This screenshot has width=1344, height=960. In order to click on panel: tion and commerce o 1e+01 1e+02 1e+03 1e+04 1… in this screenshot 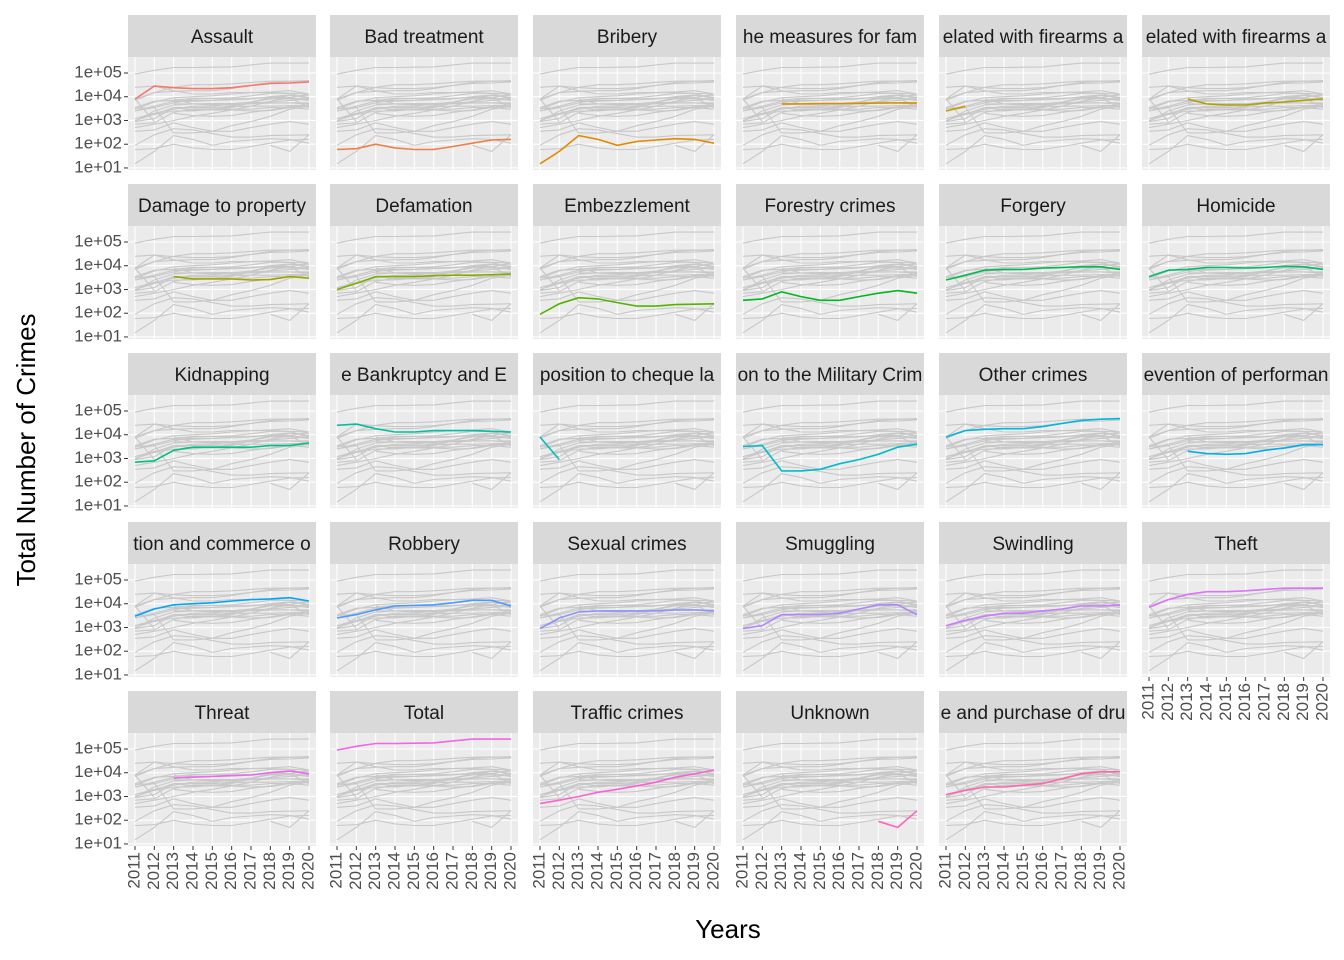, I will do `click(195, 602)`.